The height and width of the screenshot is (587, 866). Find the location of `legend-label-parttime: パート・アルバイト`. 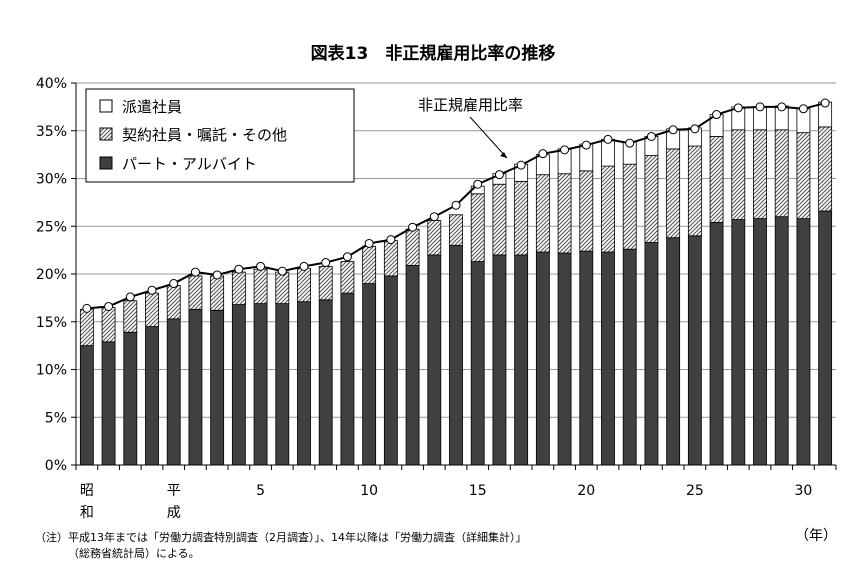

legend-label-parttime: パート・アルバイト is located at coordinates (189, 164).